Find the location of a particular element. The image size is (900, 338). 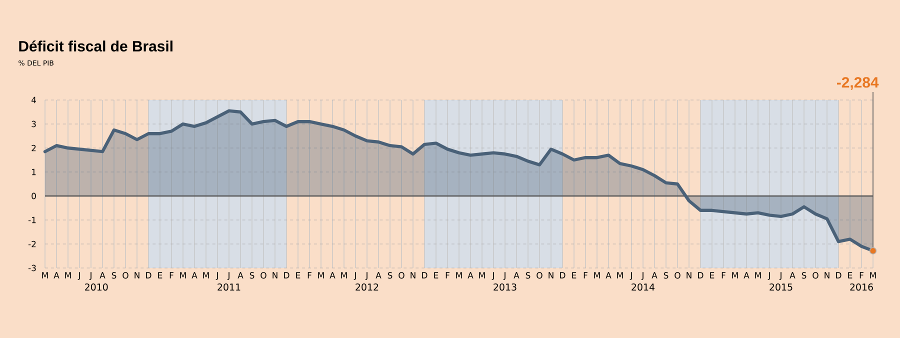

y-tick-label: -3 is located at coordinates (32, 268).